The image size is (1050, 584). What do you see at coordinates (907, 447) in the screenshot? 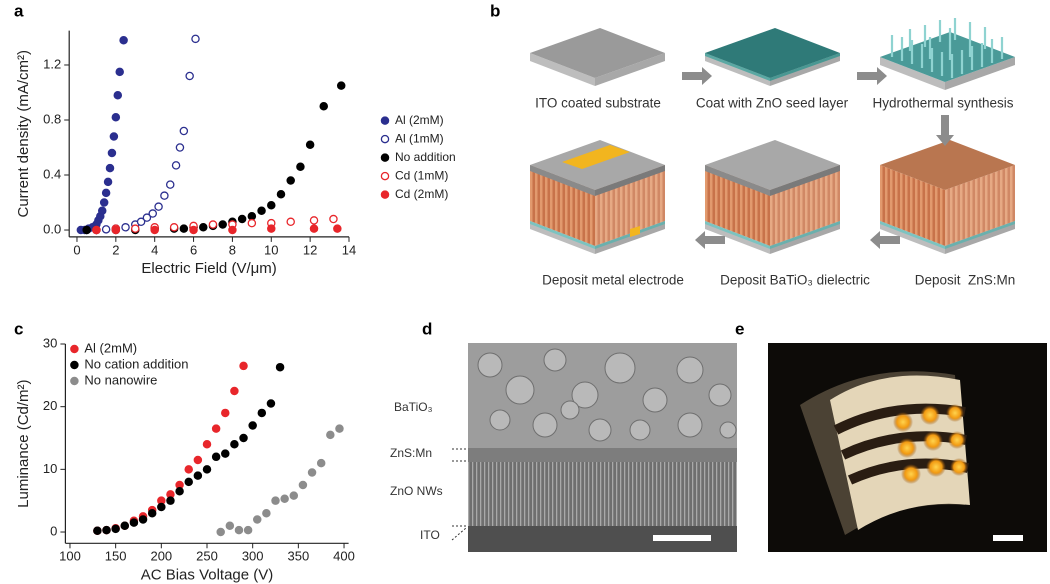
I see `device-photo` at bounding box center [907, 447].